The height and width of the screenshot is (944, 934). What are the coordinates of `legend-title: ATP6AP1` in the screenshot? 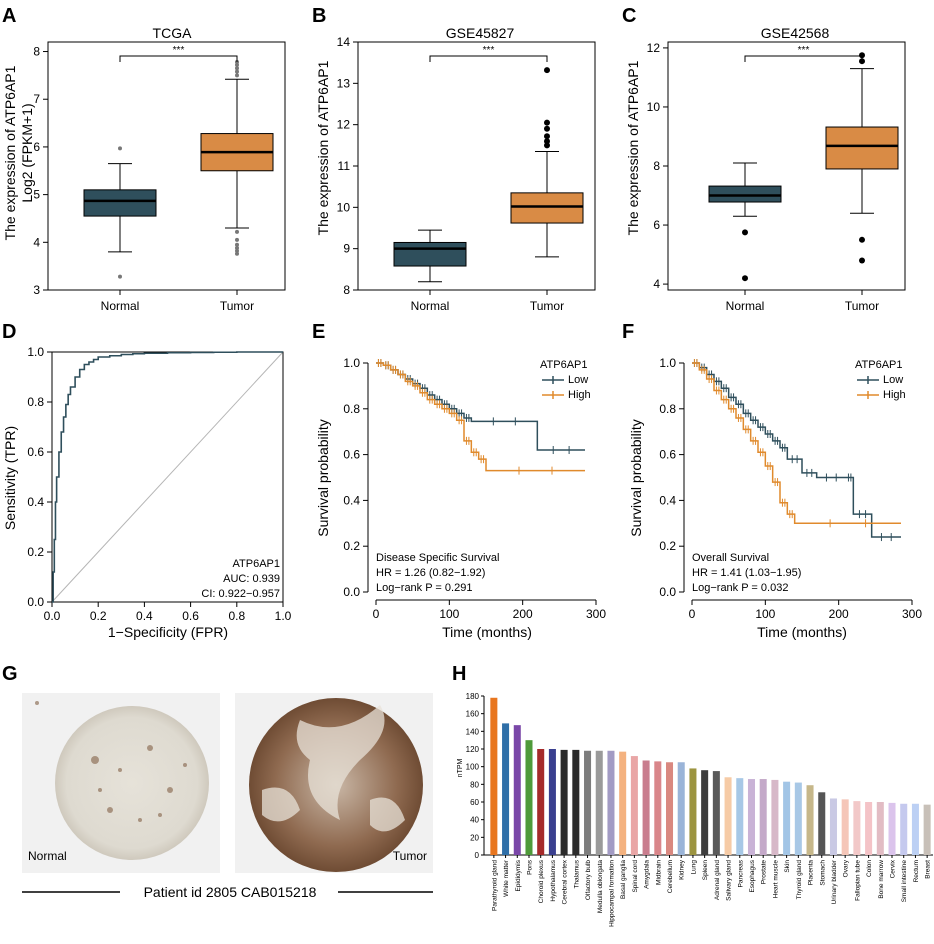 It's located at (879, 365).